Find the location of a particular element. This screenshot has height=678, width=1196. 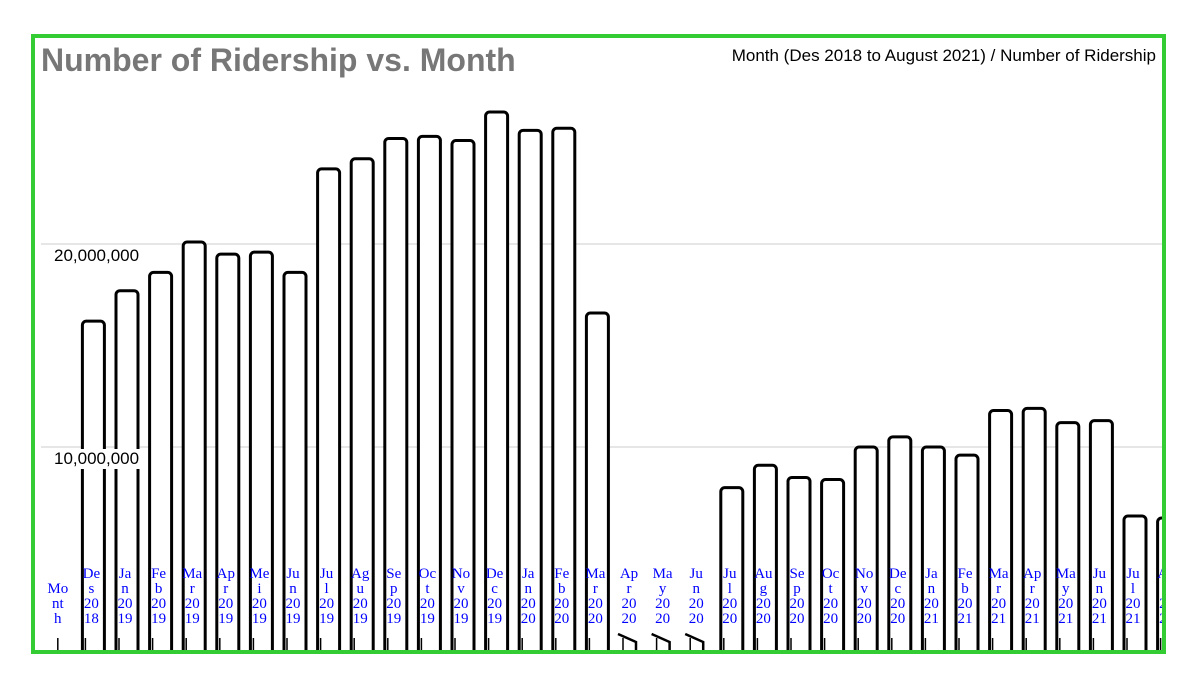

bar-mar-2020 is located at coordinates (597, 480).